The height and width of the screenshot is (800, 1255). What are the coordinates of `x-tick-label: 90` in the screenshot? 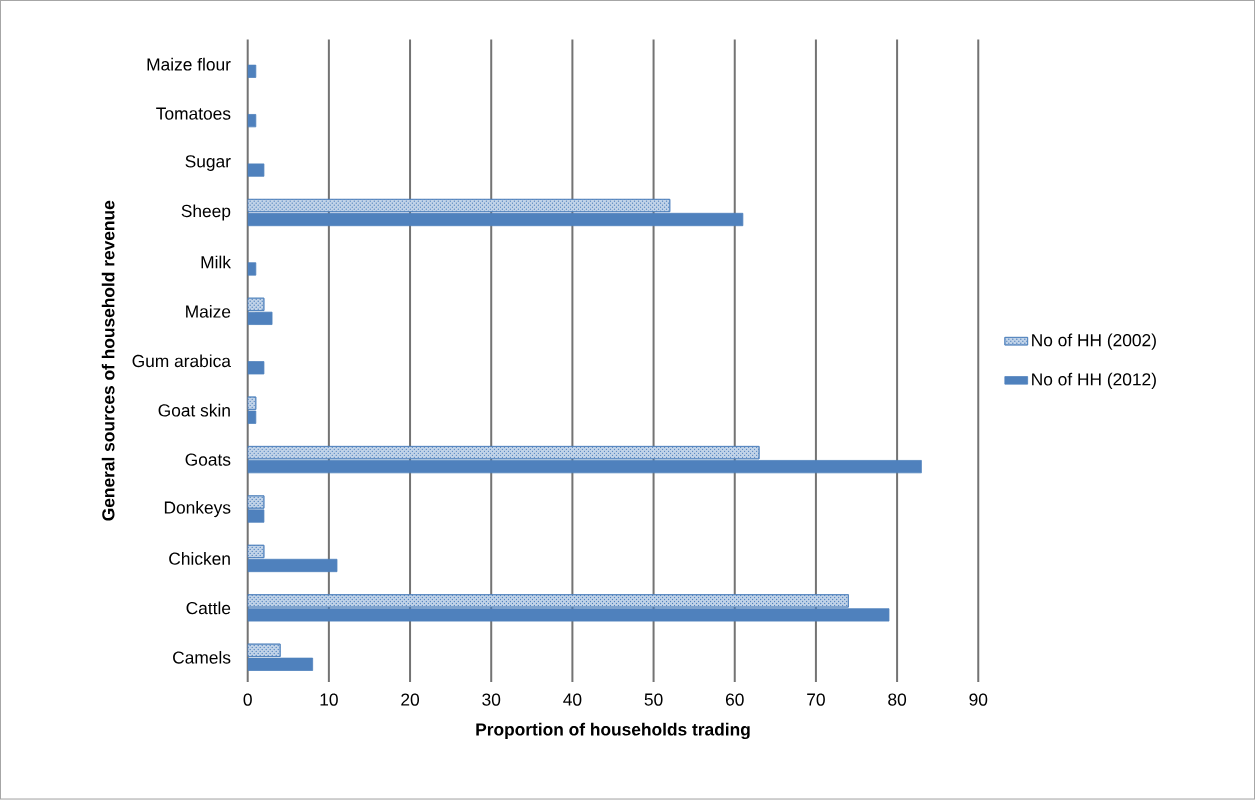 It's located at (978, 699).